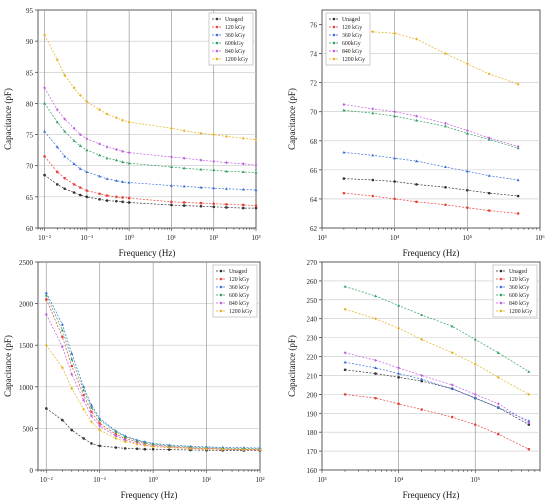 The width and height of the screenshot is (550, 503). What do you see at coordinates (314, 26) in the screenshot?
I see `y-tick-label: 76` at bounding box center [314, 26].